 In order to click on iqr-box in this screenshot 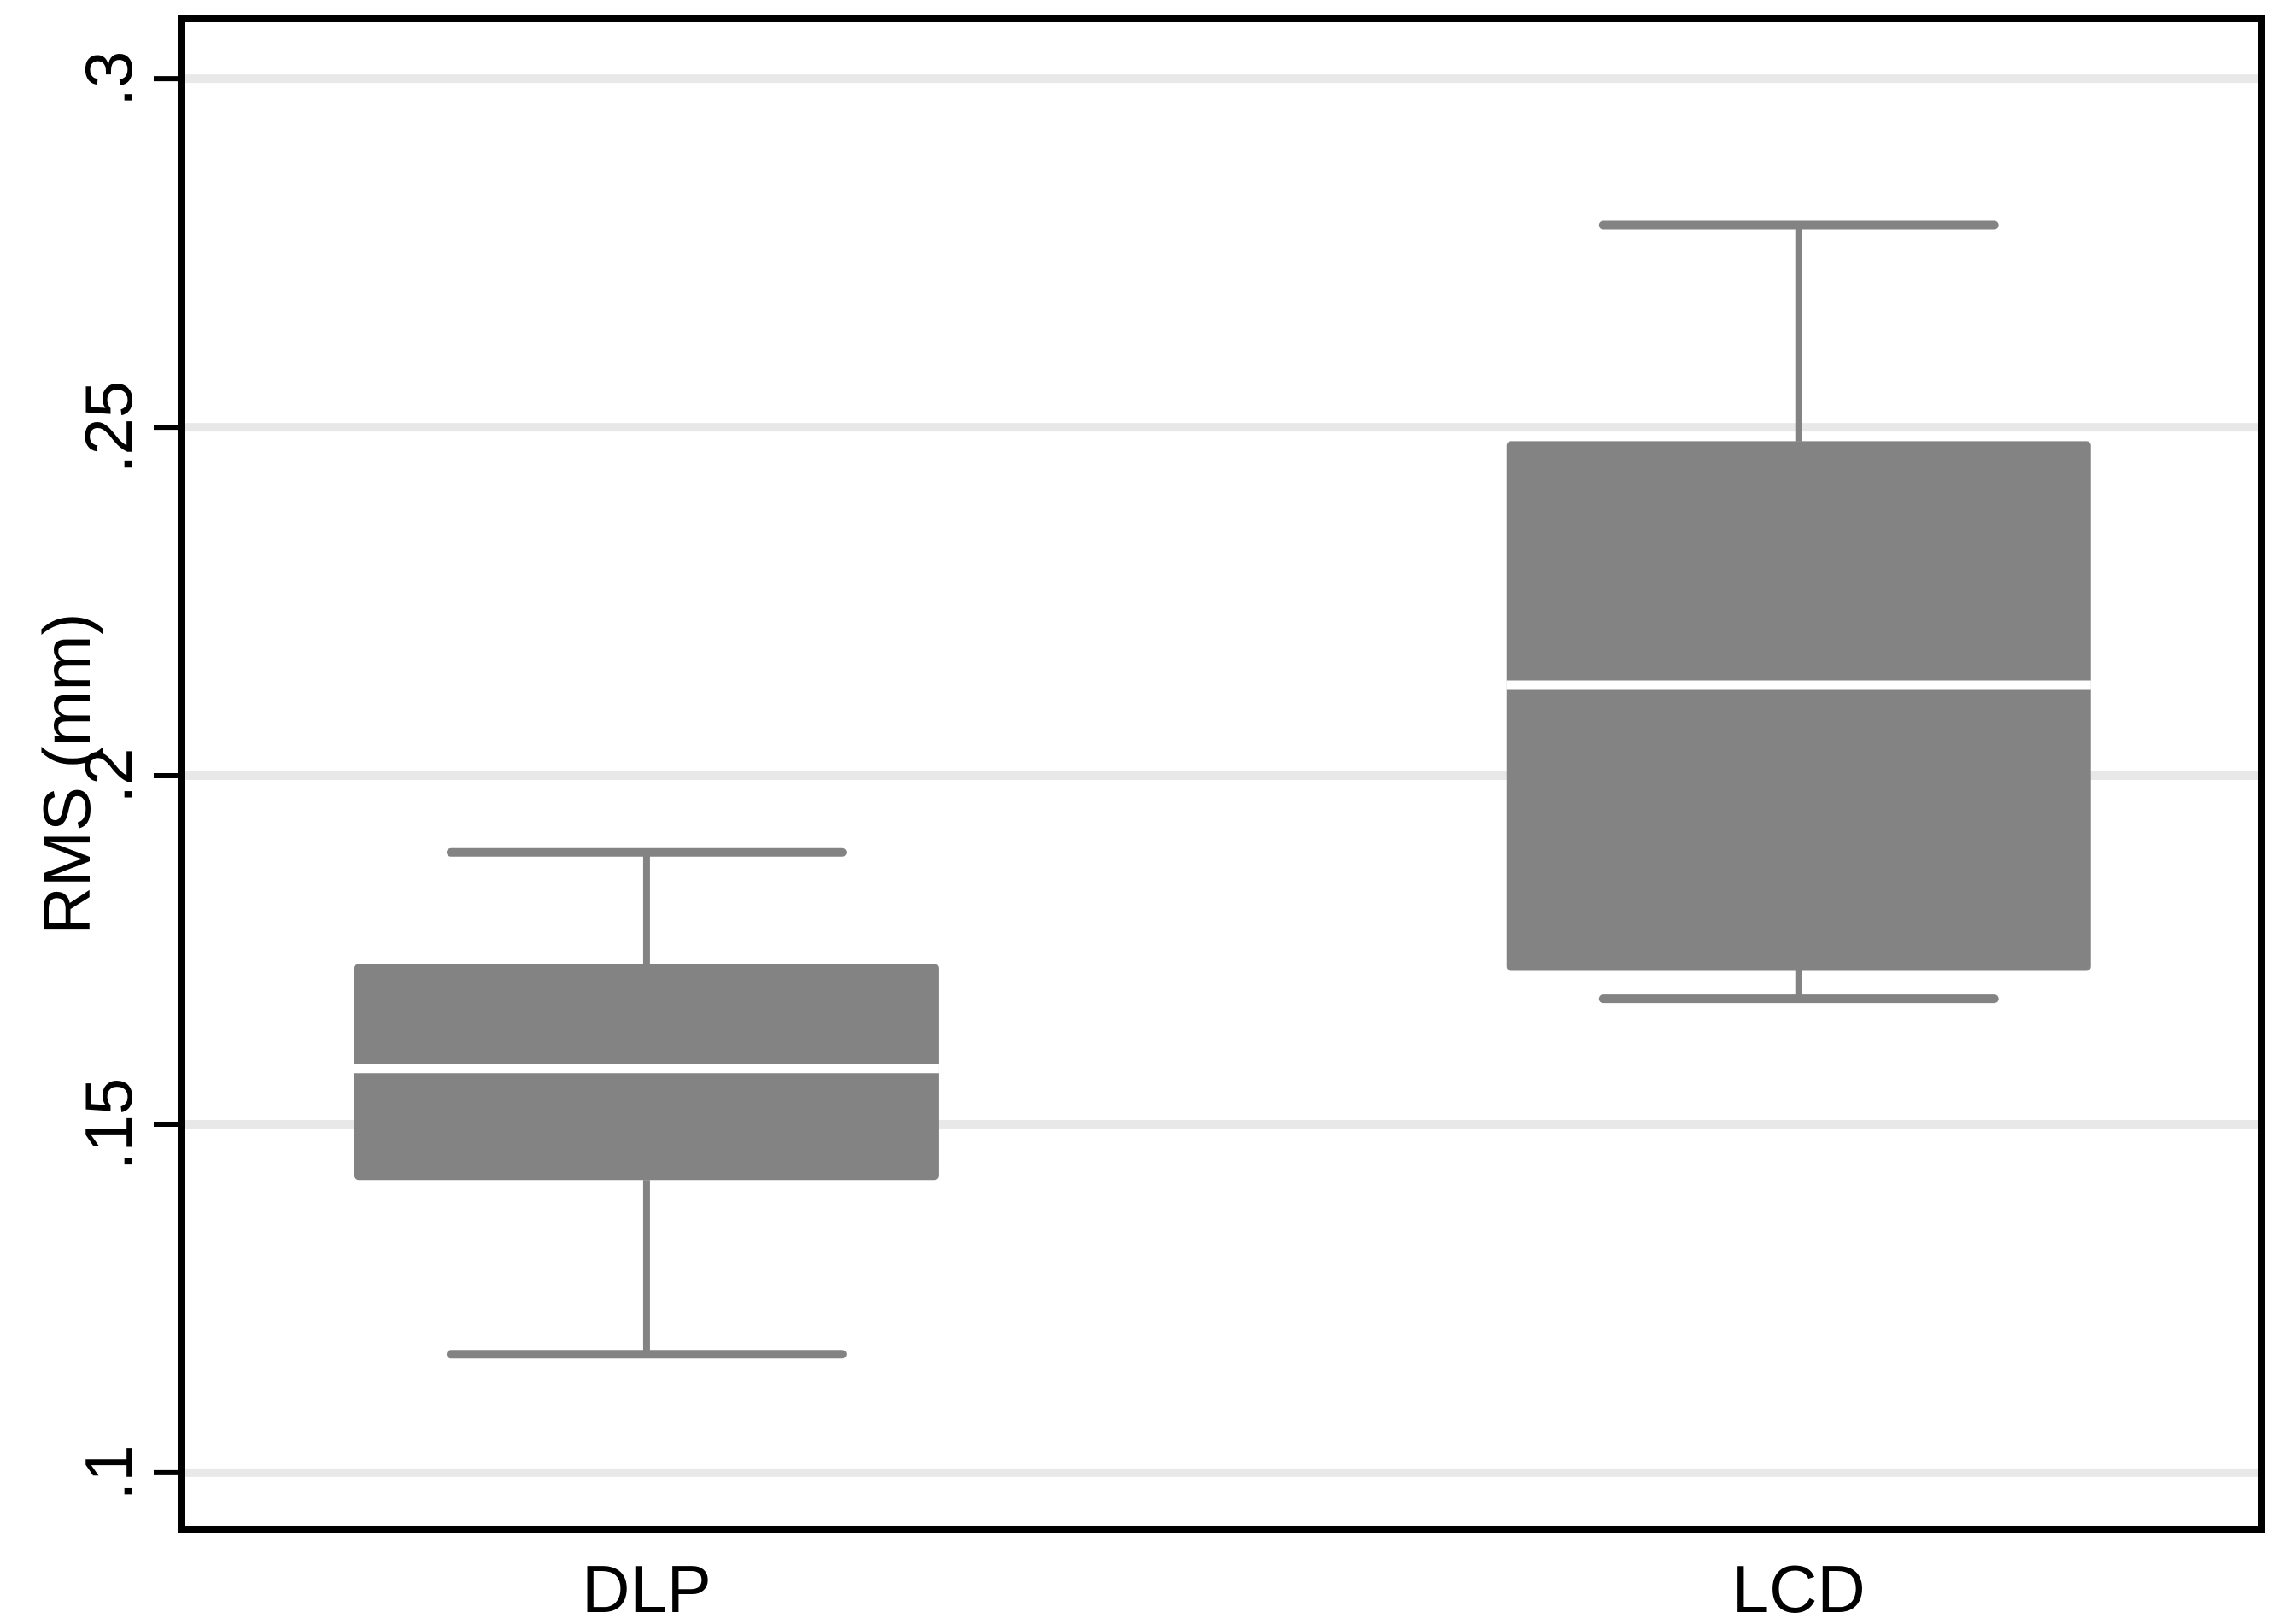, I will do `click(1798, 706)`.